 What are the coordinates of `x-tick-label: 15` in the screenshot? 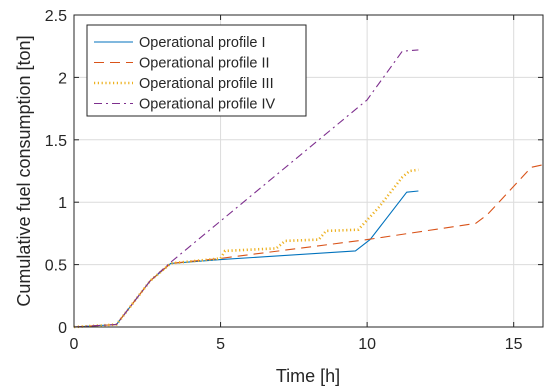 It's located at (514, 344).